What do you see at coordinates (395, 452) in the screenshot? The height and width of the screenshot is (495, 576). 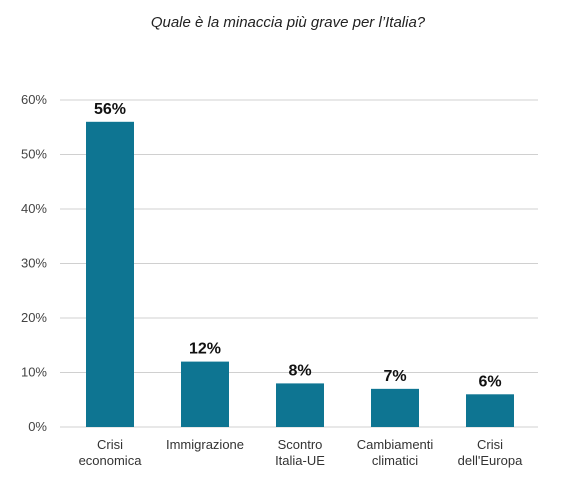 I see `x-tick-label: Cambiamenti climatici` at bounding box center [395, 452].